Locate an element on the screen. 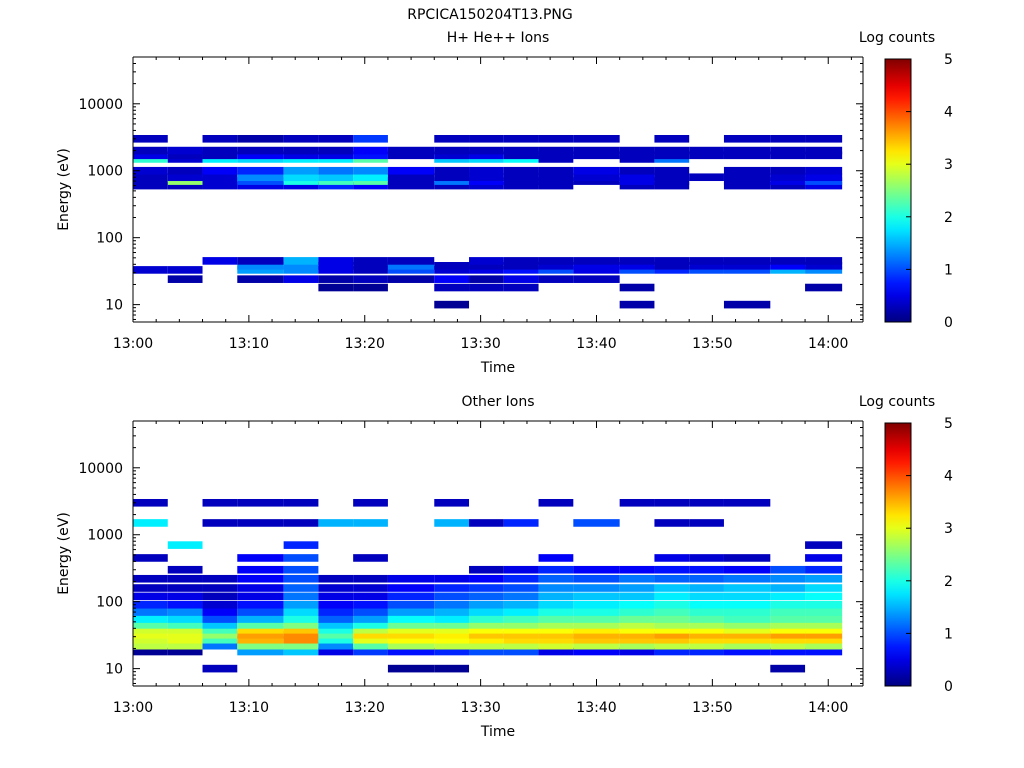 This screenshot has height=768, width=1024. panel-title: H+ He++ Ions is located at coordinates (498, 38).